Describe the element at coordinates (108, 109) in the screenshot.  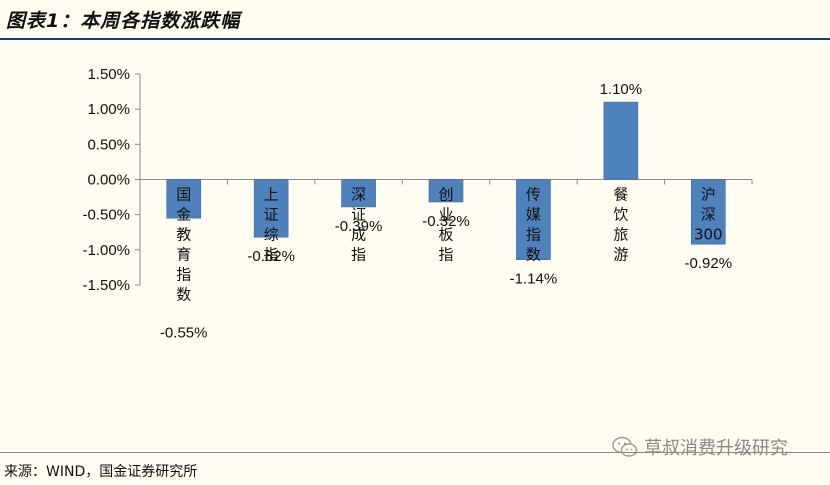
I see `y-tick-label: 1.00%` at that location.